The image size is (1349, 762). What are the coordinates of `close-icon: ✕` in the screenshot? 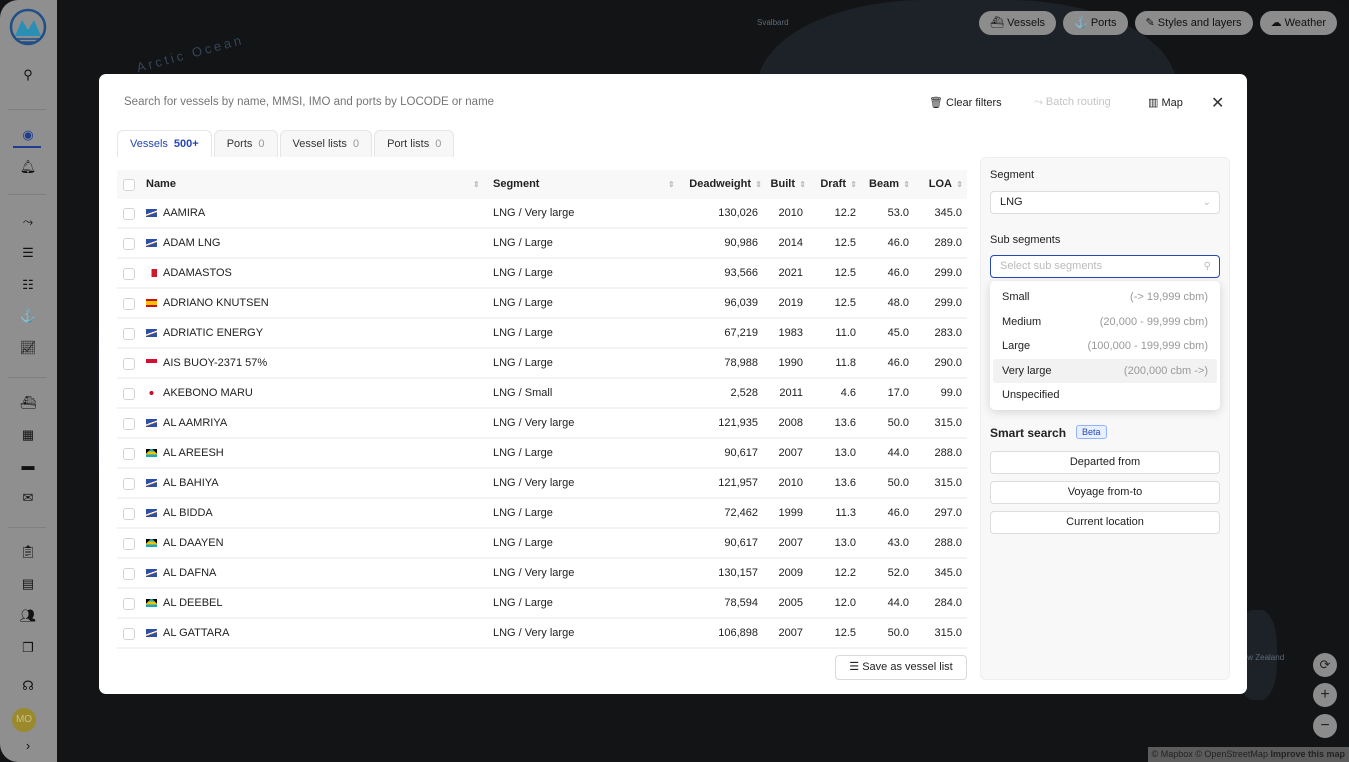 It's located at (1218, 103).